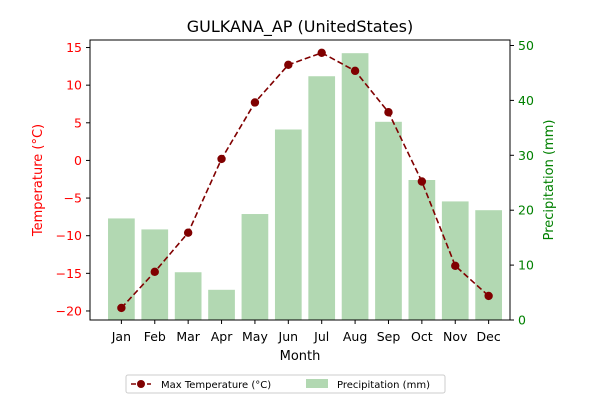  I want to click on legend-frame, so click(285, 384).